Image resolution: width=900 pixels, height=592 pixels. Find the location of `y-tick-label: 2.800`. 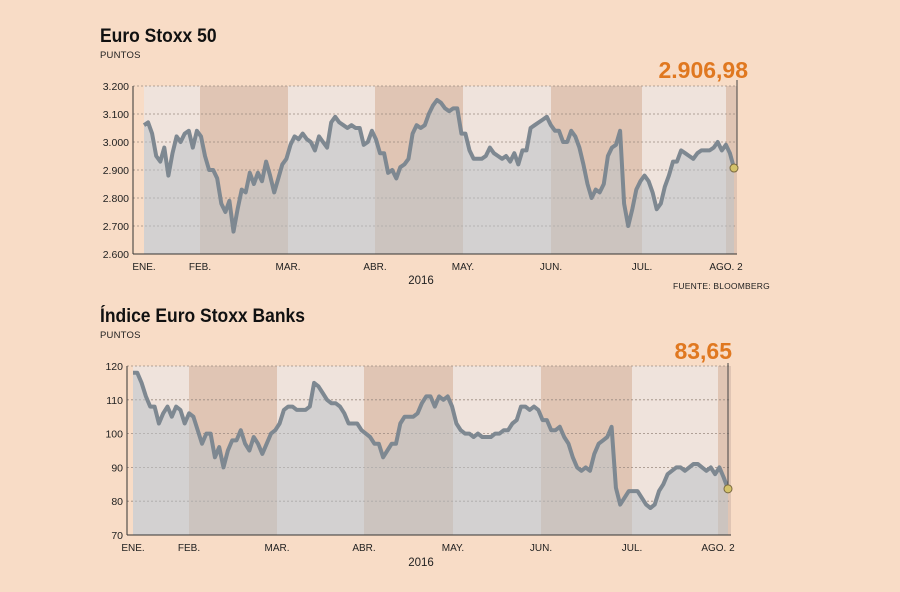

y-tick-label: 2.800 is located at coordinates (116, 199).